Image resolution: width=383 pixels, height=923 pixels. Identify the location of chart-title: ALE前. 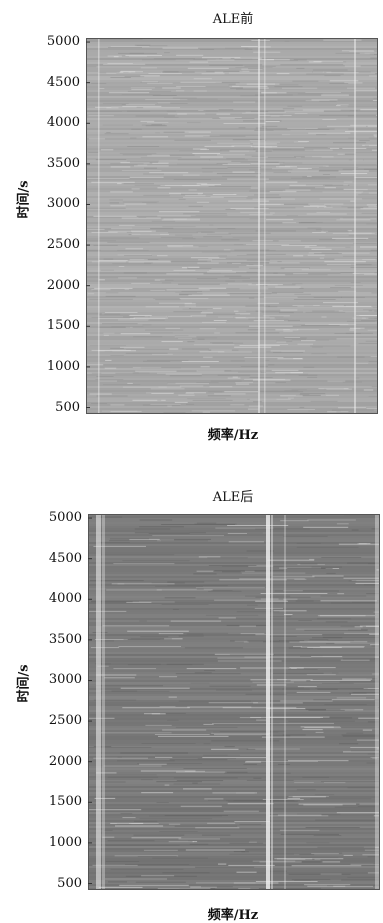
(233, 17).